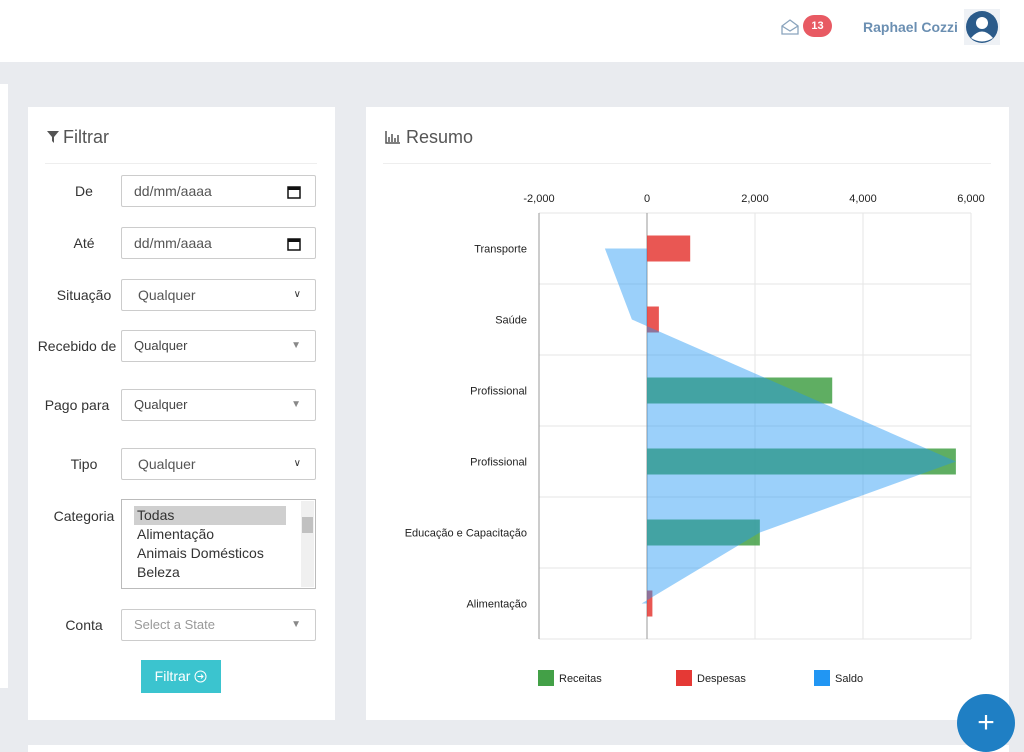 Image resolution: width=1024 pixels, height=752 pixels. I want to click on field-label: Tipo, so click(84, 464).